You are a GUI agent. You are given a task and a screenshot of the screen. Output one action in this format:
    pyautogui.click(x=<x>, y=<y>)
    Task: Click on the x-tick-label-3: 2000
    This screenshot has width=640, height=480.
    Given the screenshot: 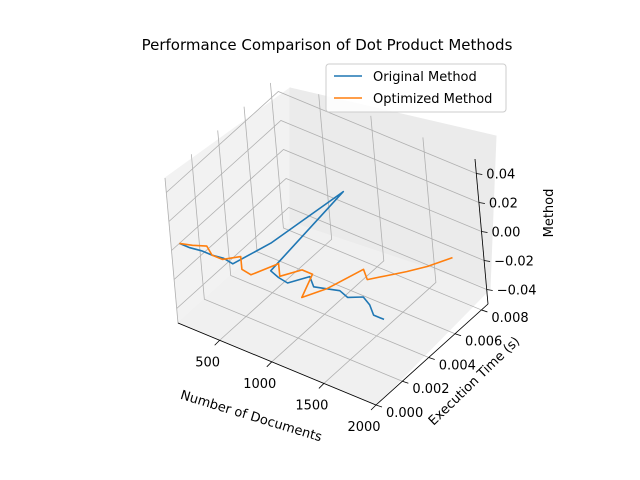 What is the action you would take?
    pyautogui.click(x=363, y=427)
    